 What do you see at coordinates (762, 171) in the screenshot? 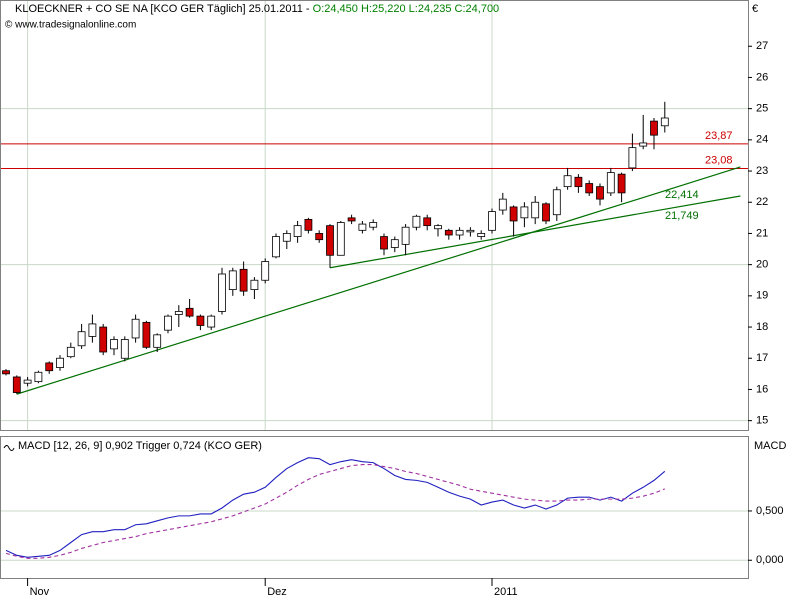
I see `y-tick-label: 23` at bounding box center [762, 171].